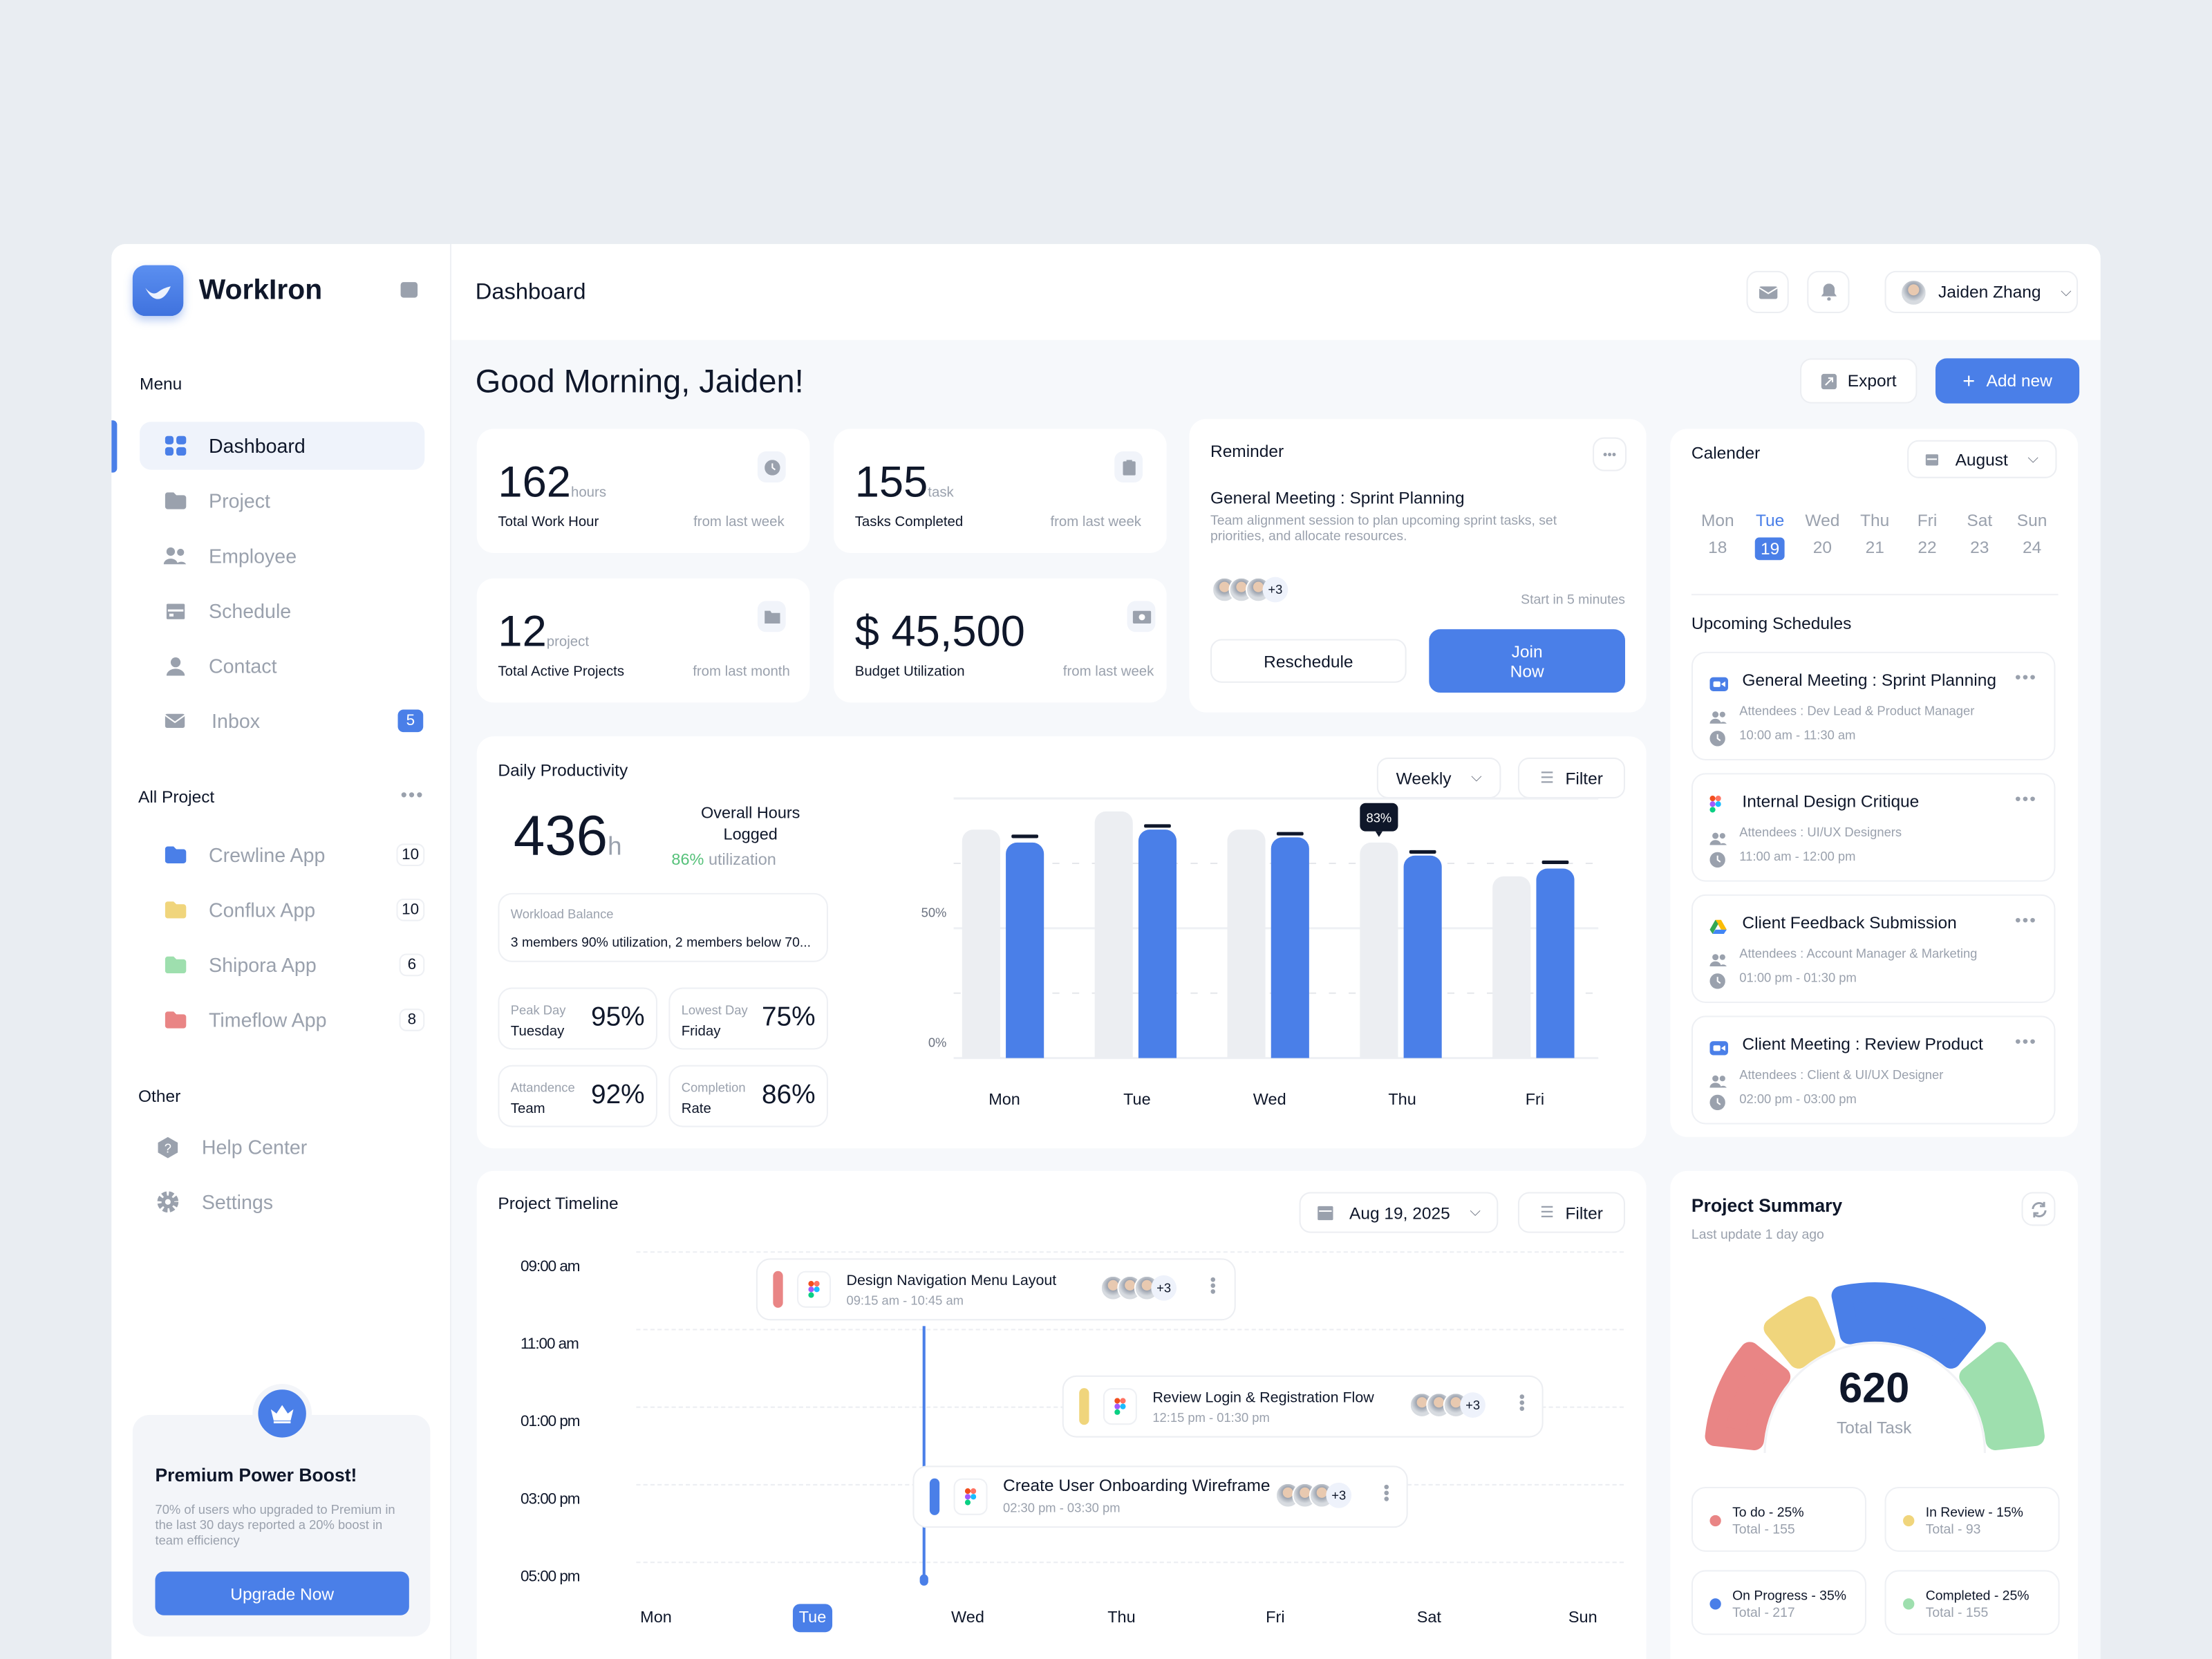 The height and width of the screenshot is (1659, 2212). What do you see at coordinates (282, 1593) in the screenshot?
I see `upgrade-now-button: Upgrade Now` at bounding box center [282, 1593].